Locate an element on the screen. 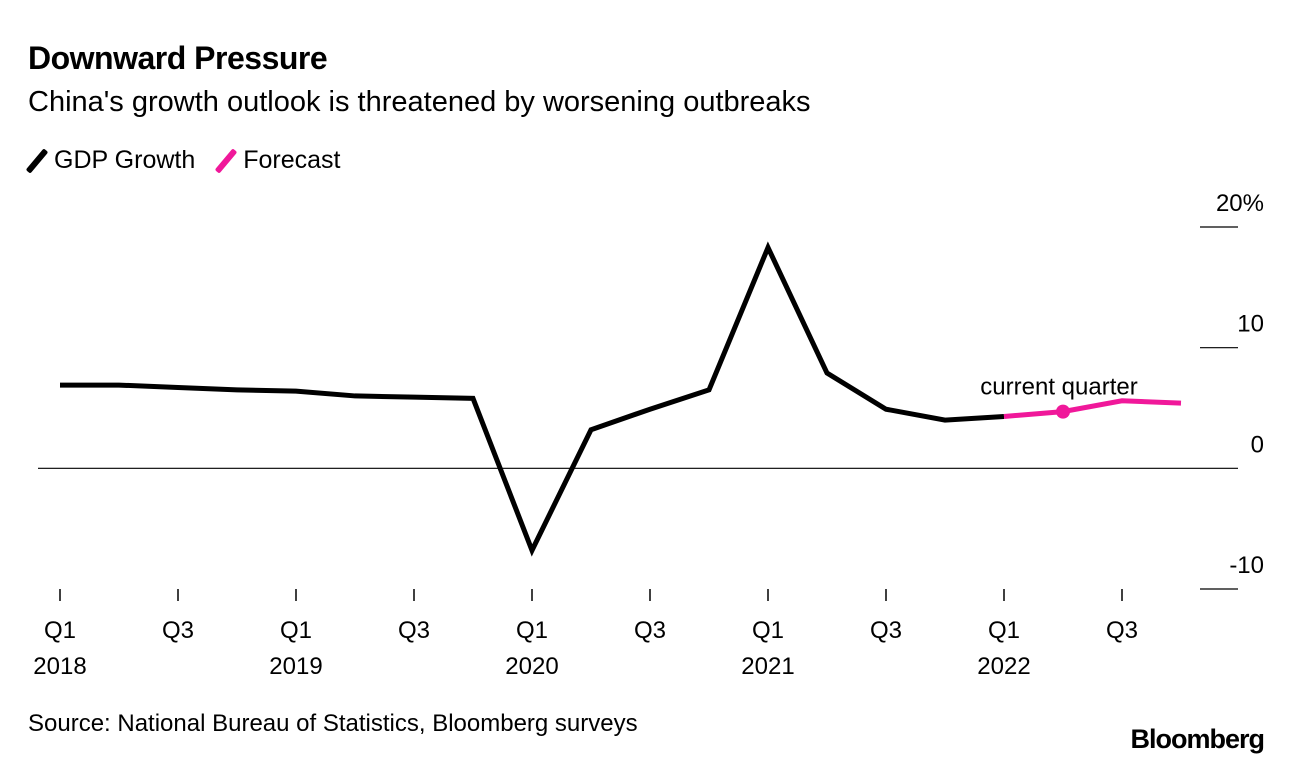  x-tick-label-year: 2018 is located at coordinates (59, 666).